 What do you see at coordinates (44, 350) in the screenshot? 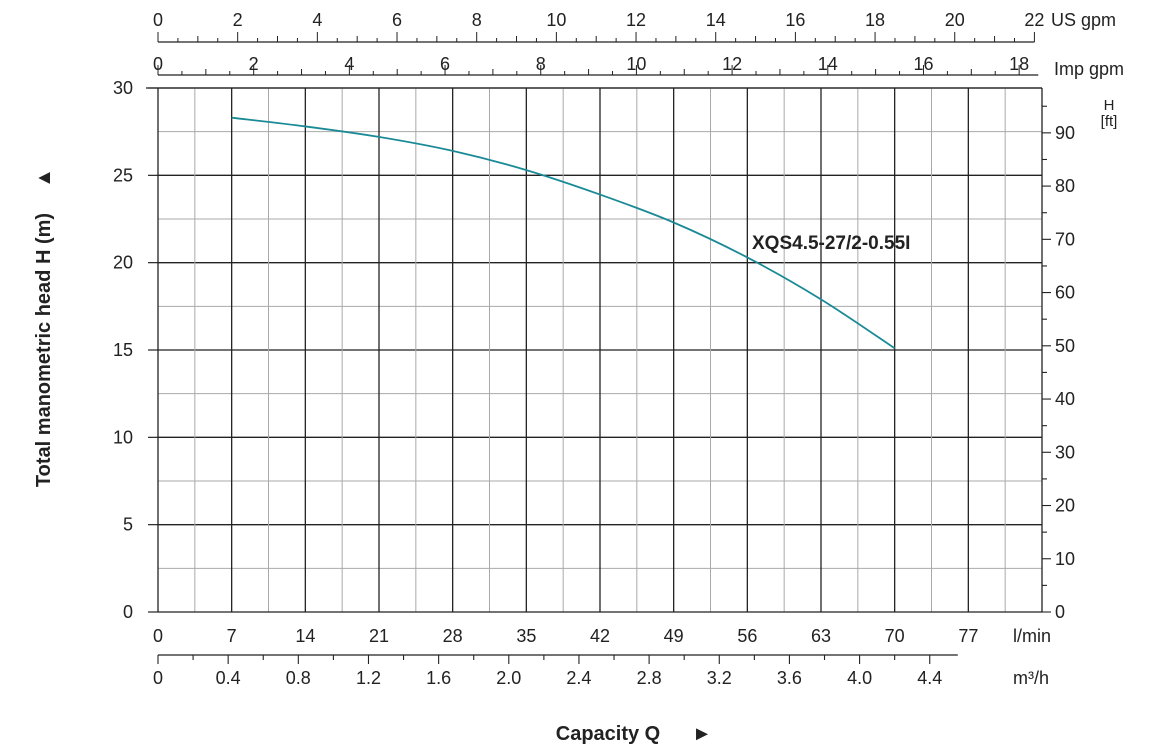
I see `y-axis-title: Total manometric head H (m)` at bounding box center [44, 350].